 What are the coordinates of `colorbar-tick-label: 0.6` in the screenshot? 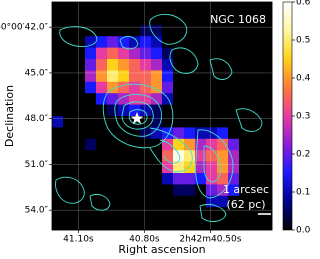 It's located at (303, 4).